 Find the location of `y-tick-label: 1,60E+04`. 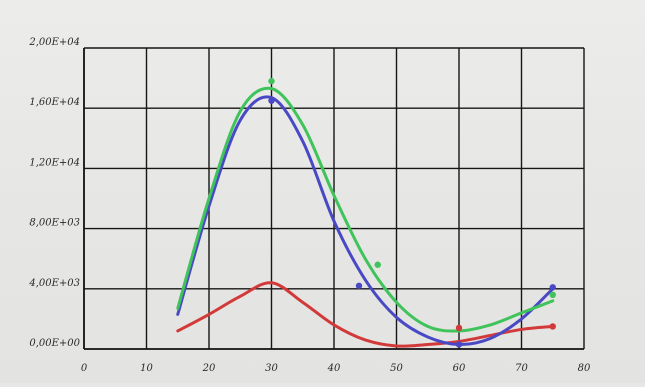

y-tick-label: 1,60E+04 is located at coordinates (54, 102).